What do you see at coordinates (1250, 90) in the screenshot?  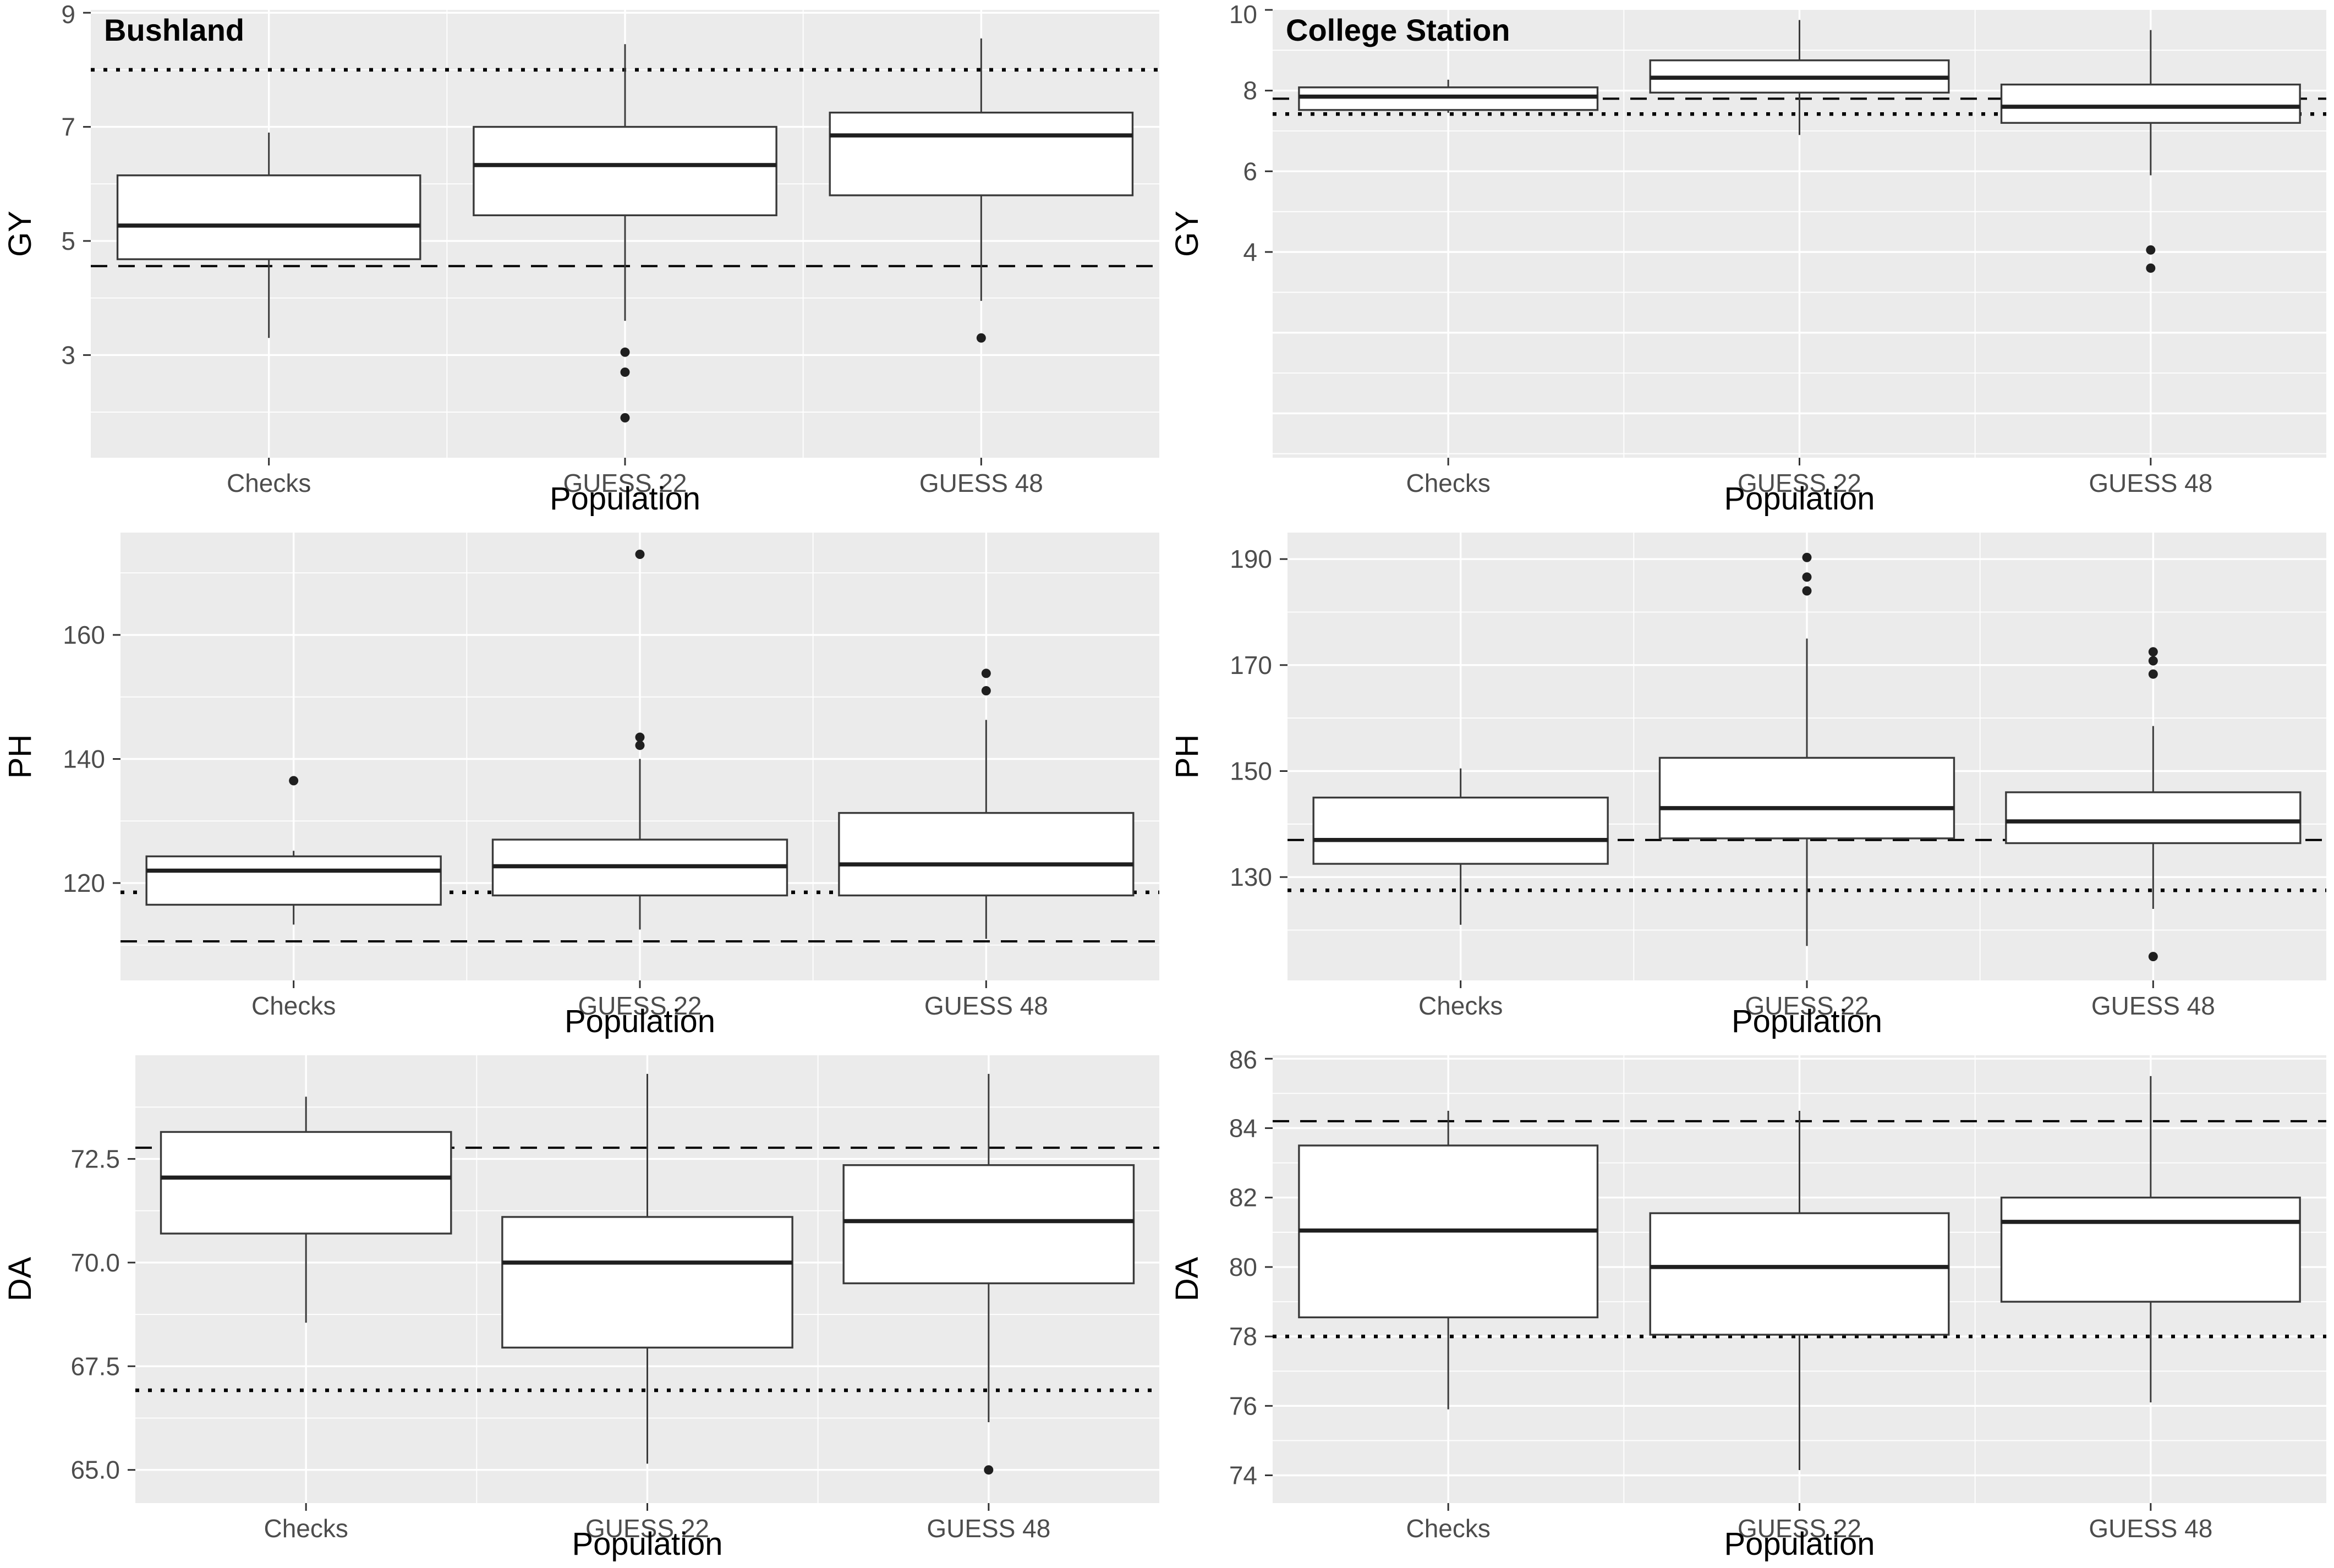 I see `y-tick-label: 8` at bounding box center [1250, 90].